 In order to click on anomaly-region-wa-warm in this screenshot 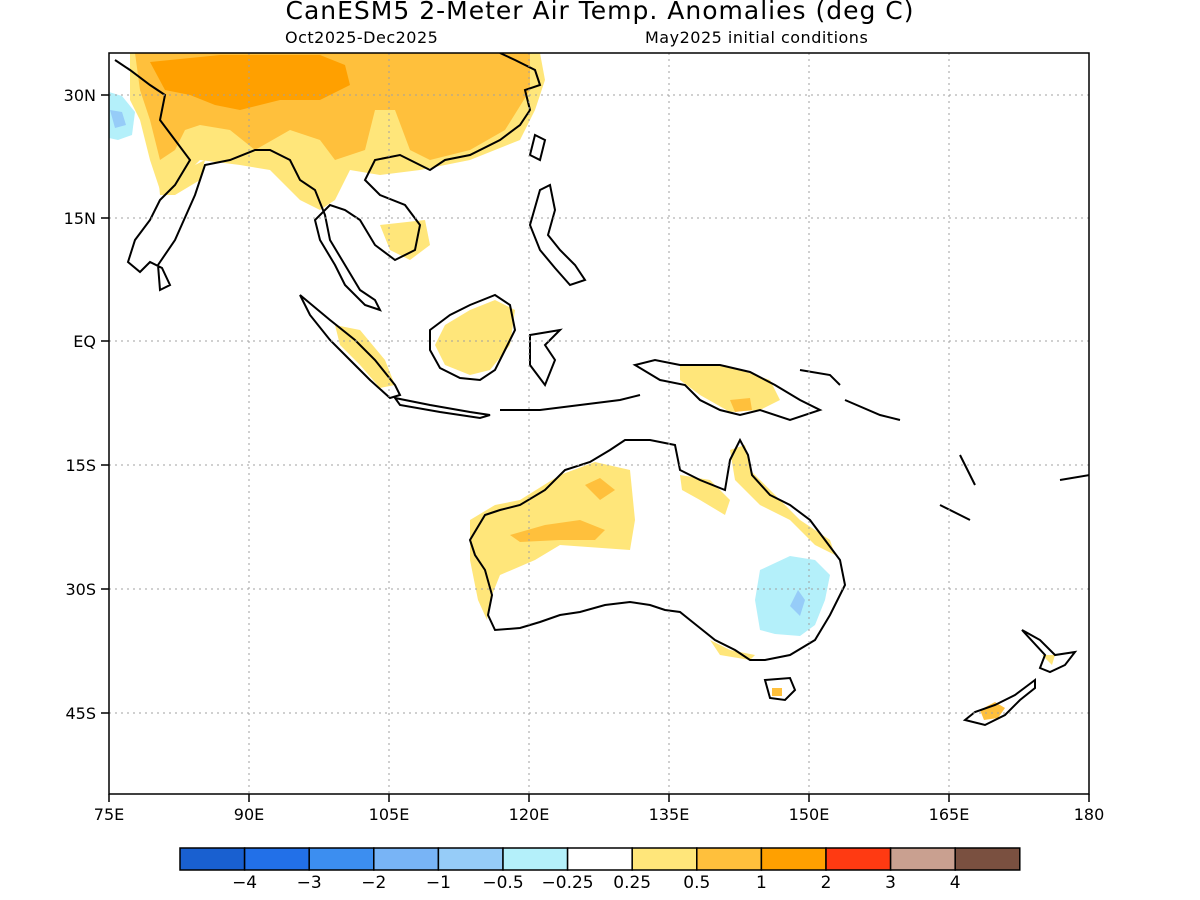, I will do `click(552, 541)`.